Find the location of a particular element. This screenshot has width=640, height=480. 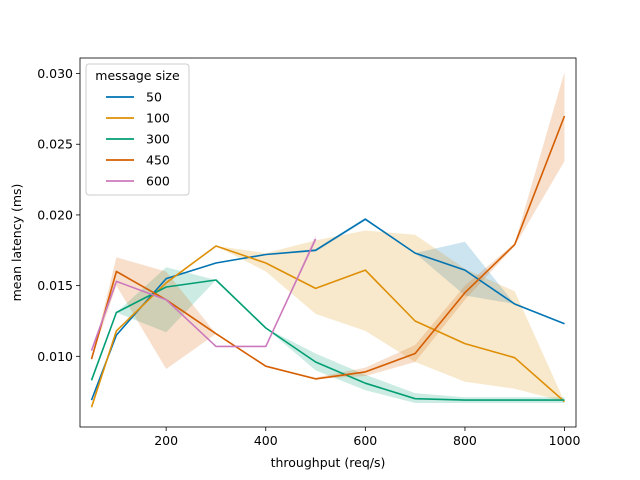

legend-items: 50 100 300 450 600 is located at coordinates (138, 139).